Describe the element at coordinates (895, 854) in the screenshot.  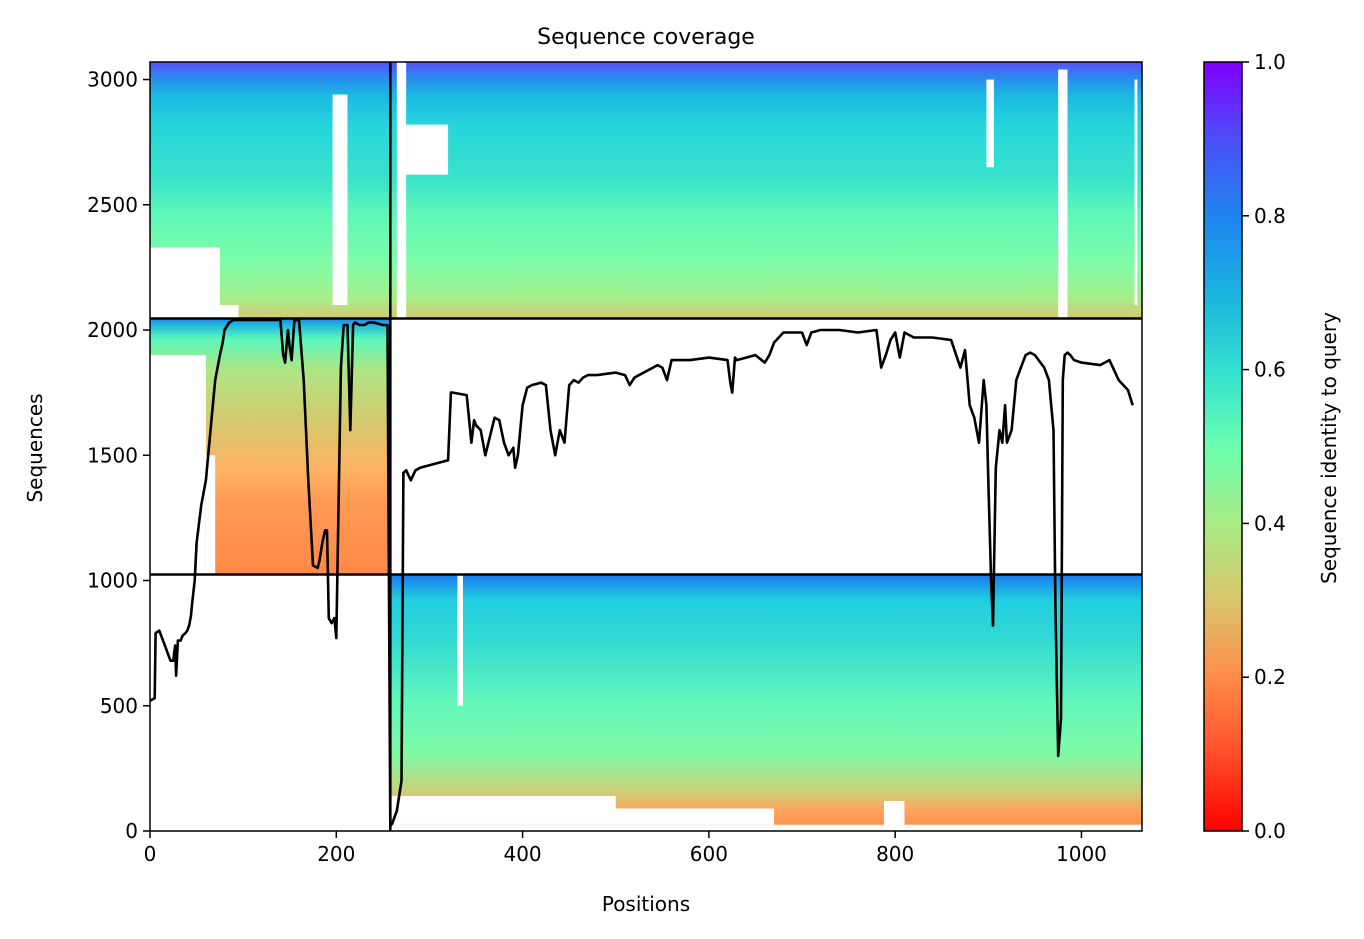
I see `x-tick-label: 800` at that location.